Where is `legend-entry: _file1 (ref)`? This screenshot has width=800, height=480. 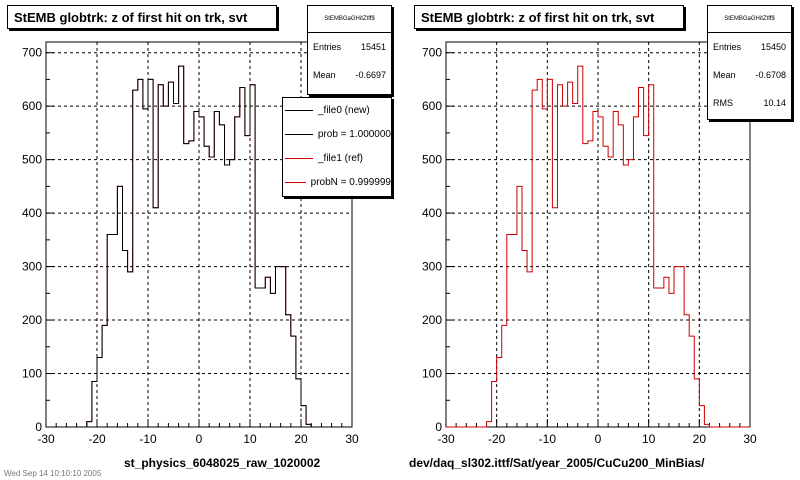 legend-entry: _file1 (ref) is located at coordinates (337, 158).